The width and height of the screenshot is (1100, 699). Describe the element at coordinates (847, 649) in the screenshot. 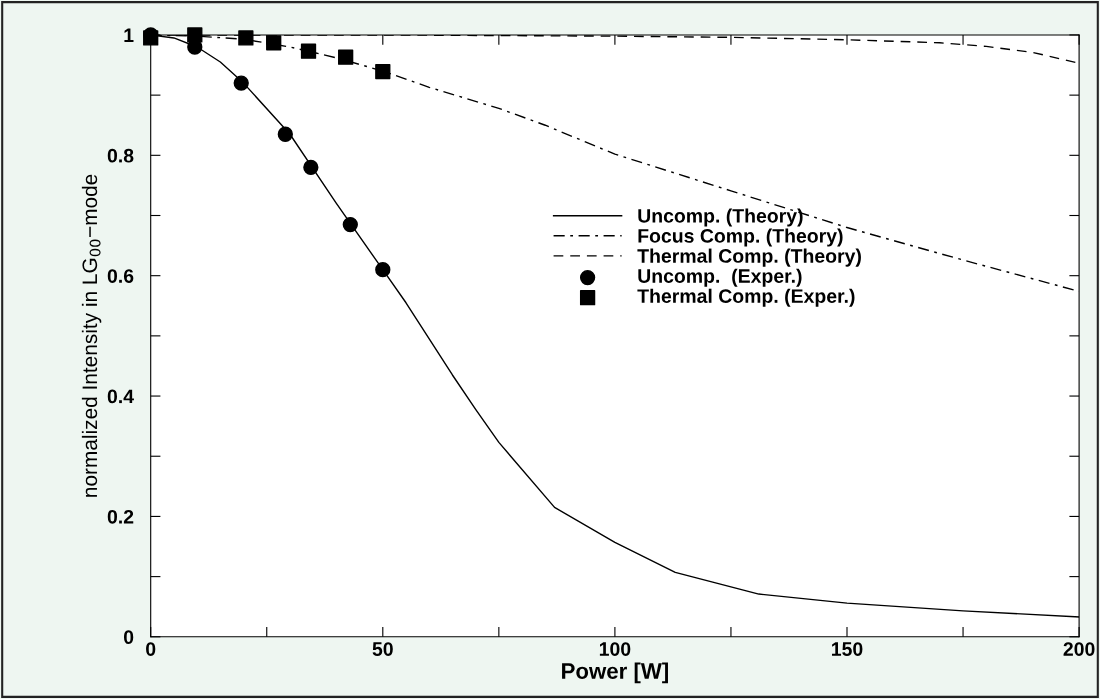

I see `x-tick-label: 150` at that location.